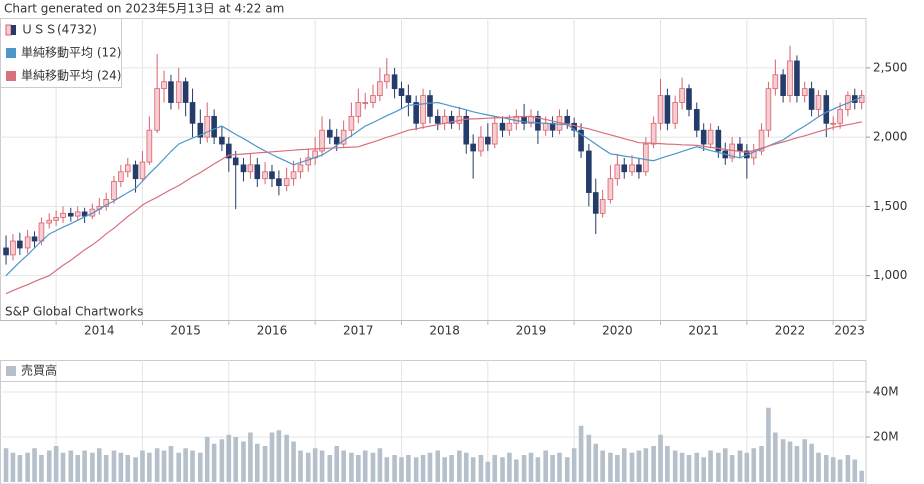 This screenshot has height=484, width=924. Describe the element at coordinates (890, 67) in the screenshot. I see `y-tick-label: 2,500` at that location.